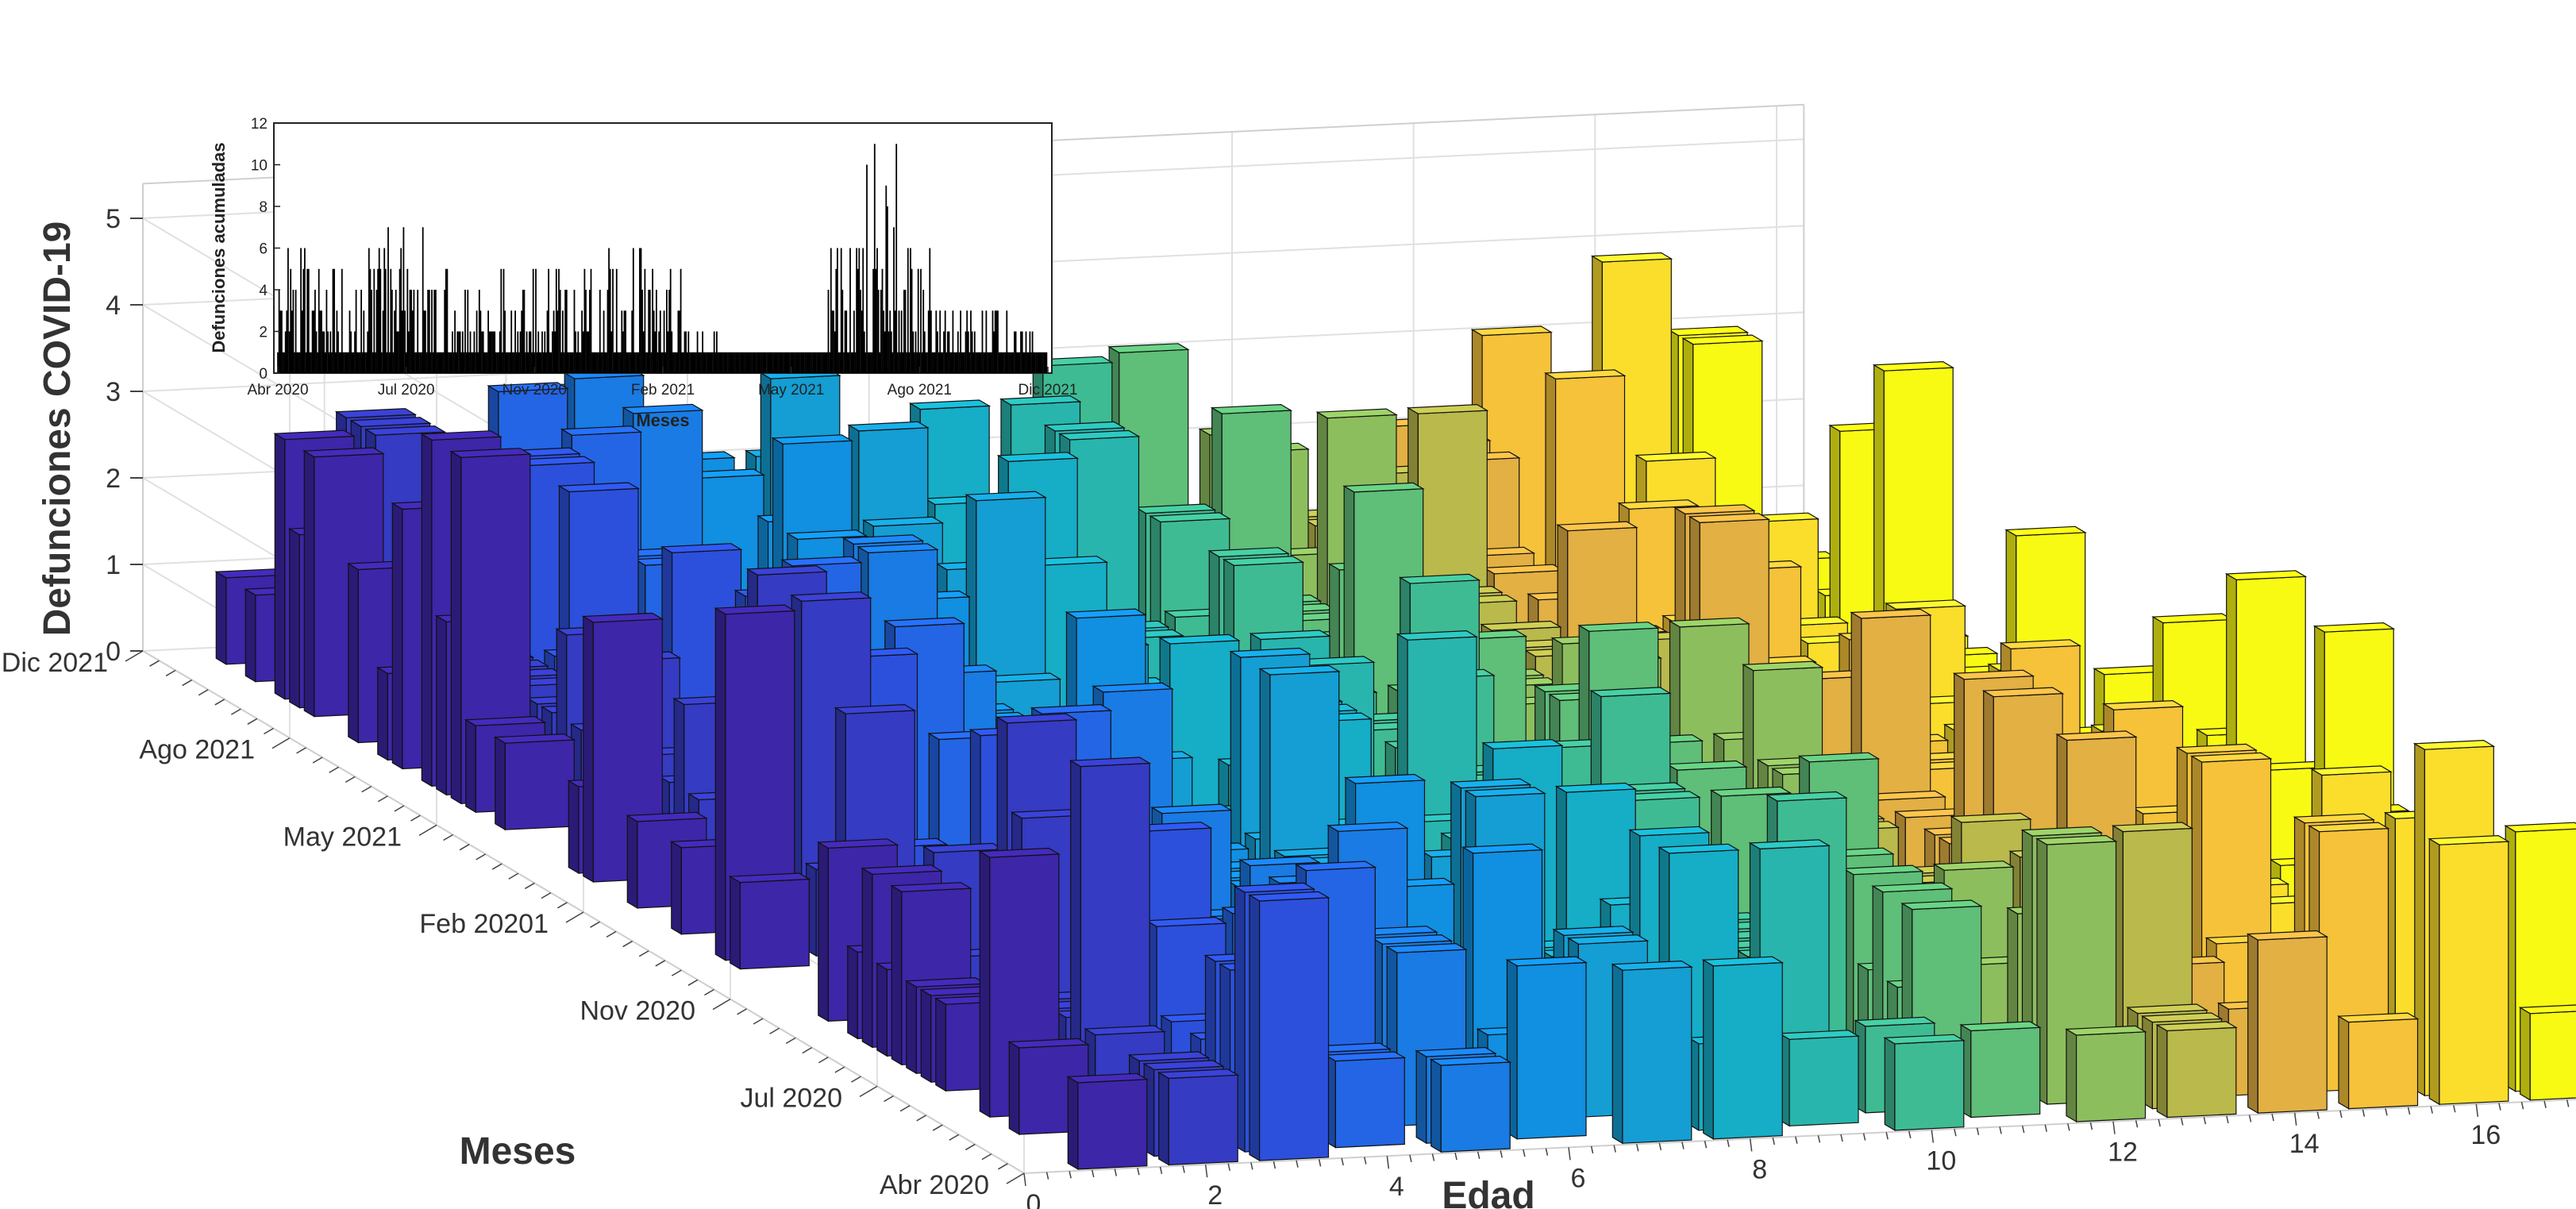  I want to click on inset-x-tick-label: Abr 2020, so click(277, 390).